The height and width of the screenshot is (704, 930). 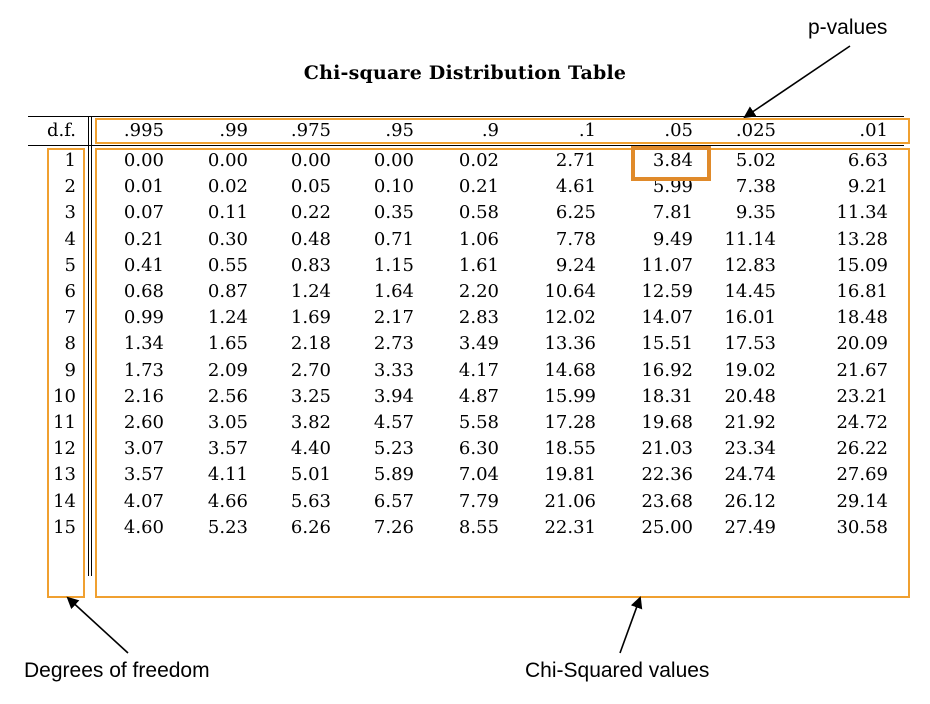 I want to click on column-header: .01, so click(x=873, y=130).